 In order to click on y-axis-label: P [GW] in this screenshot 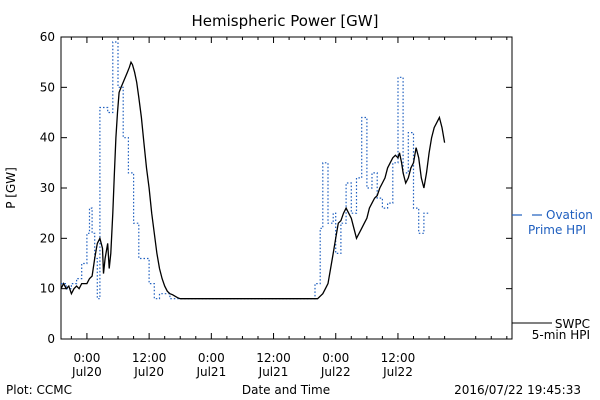, I will do `click(11, 188)`.